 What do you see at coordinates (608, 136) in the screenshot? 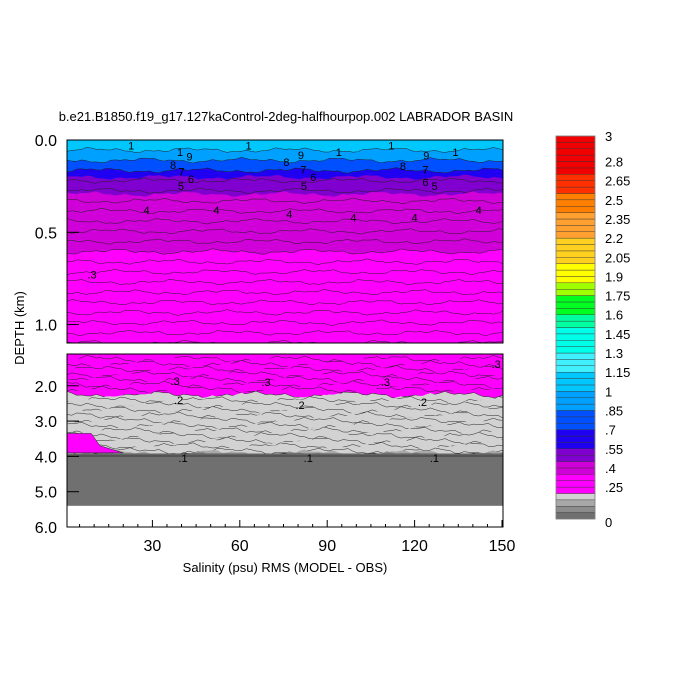
I see `colorbar-label: 3` at bounding box center [608, 136].